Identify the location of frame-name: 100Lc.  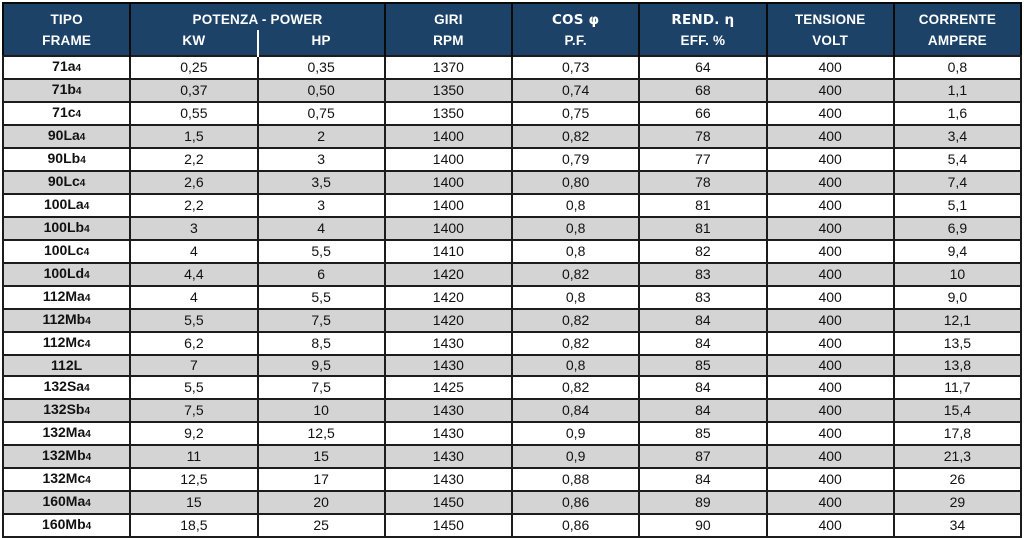
(63, 250).